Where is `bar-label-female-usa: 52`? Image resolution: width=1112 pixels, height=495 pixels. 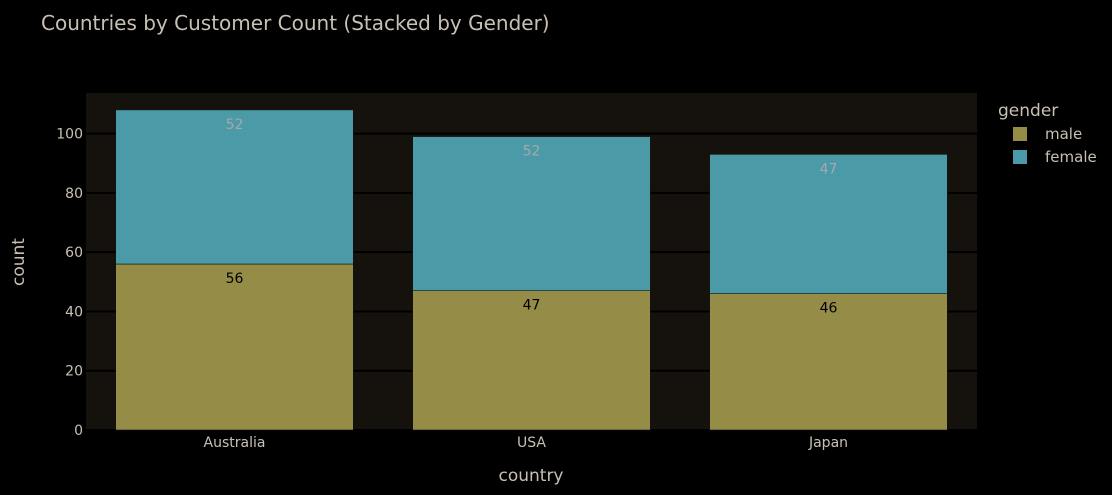
bar-label-female-usa: 52 is located at coordinates (532, 152).